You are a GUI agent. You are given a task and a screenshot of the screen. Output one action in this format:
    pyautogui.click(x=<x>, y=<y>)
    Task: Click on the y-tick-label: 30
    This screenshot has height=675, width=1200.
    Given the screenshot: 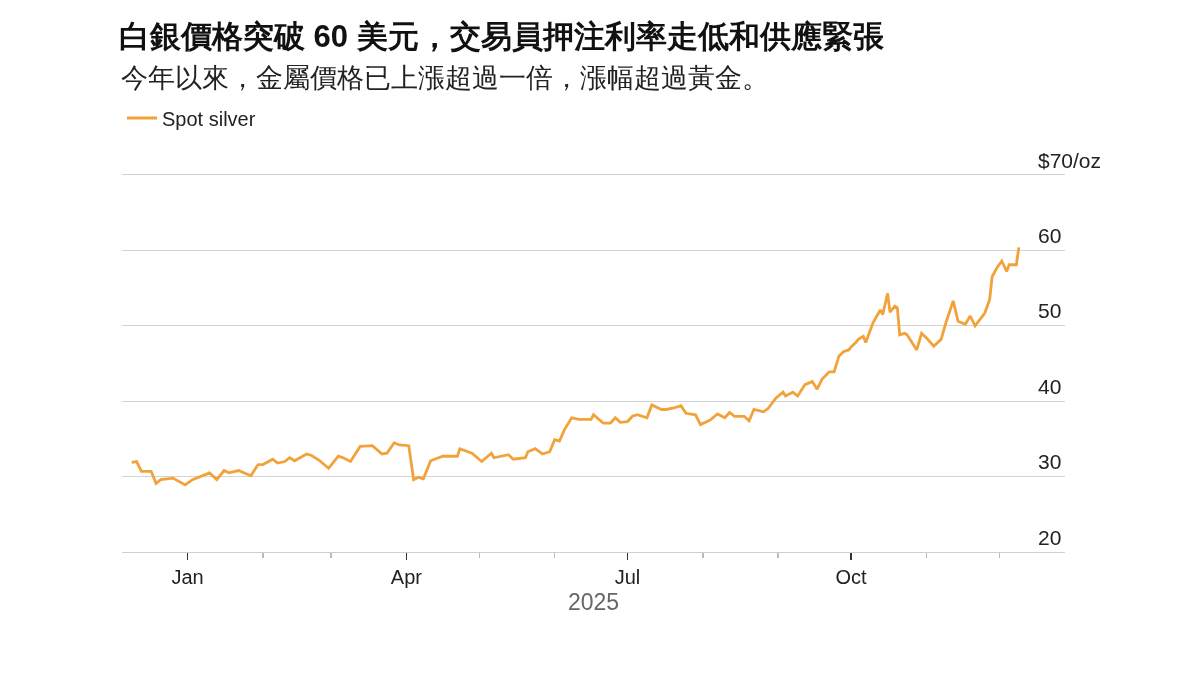 What is the action you would take?
    pyautogui.click(x=1050, y=462)
    